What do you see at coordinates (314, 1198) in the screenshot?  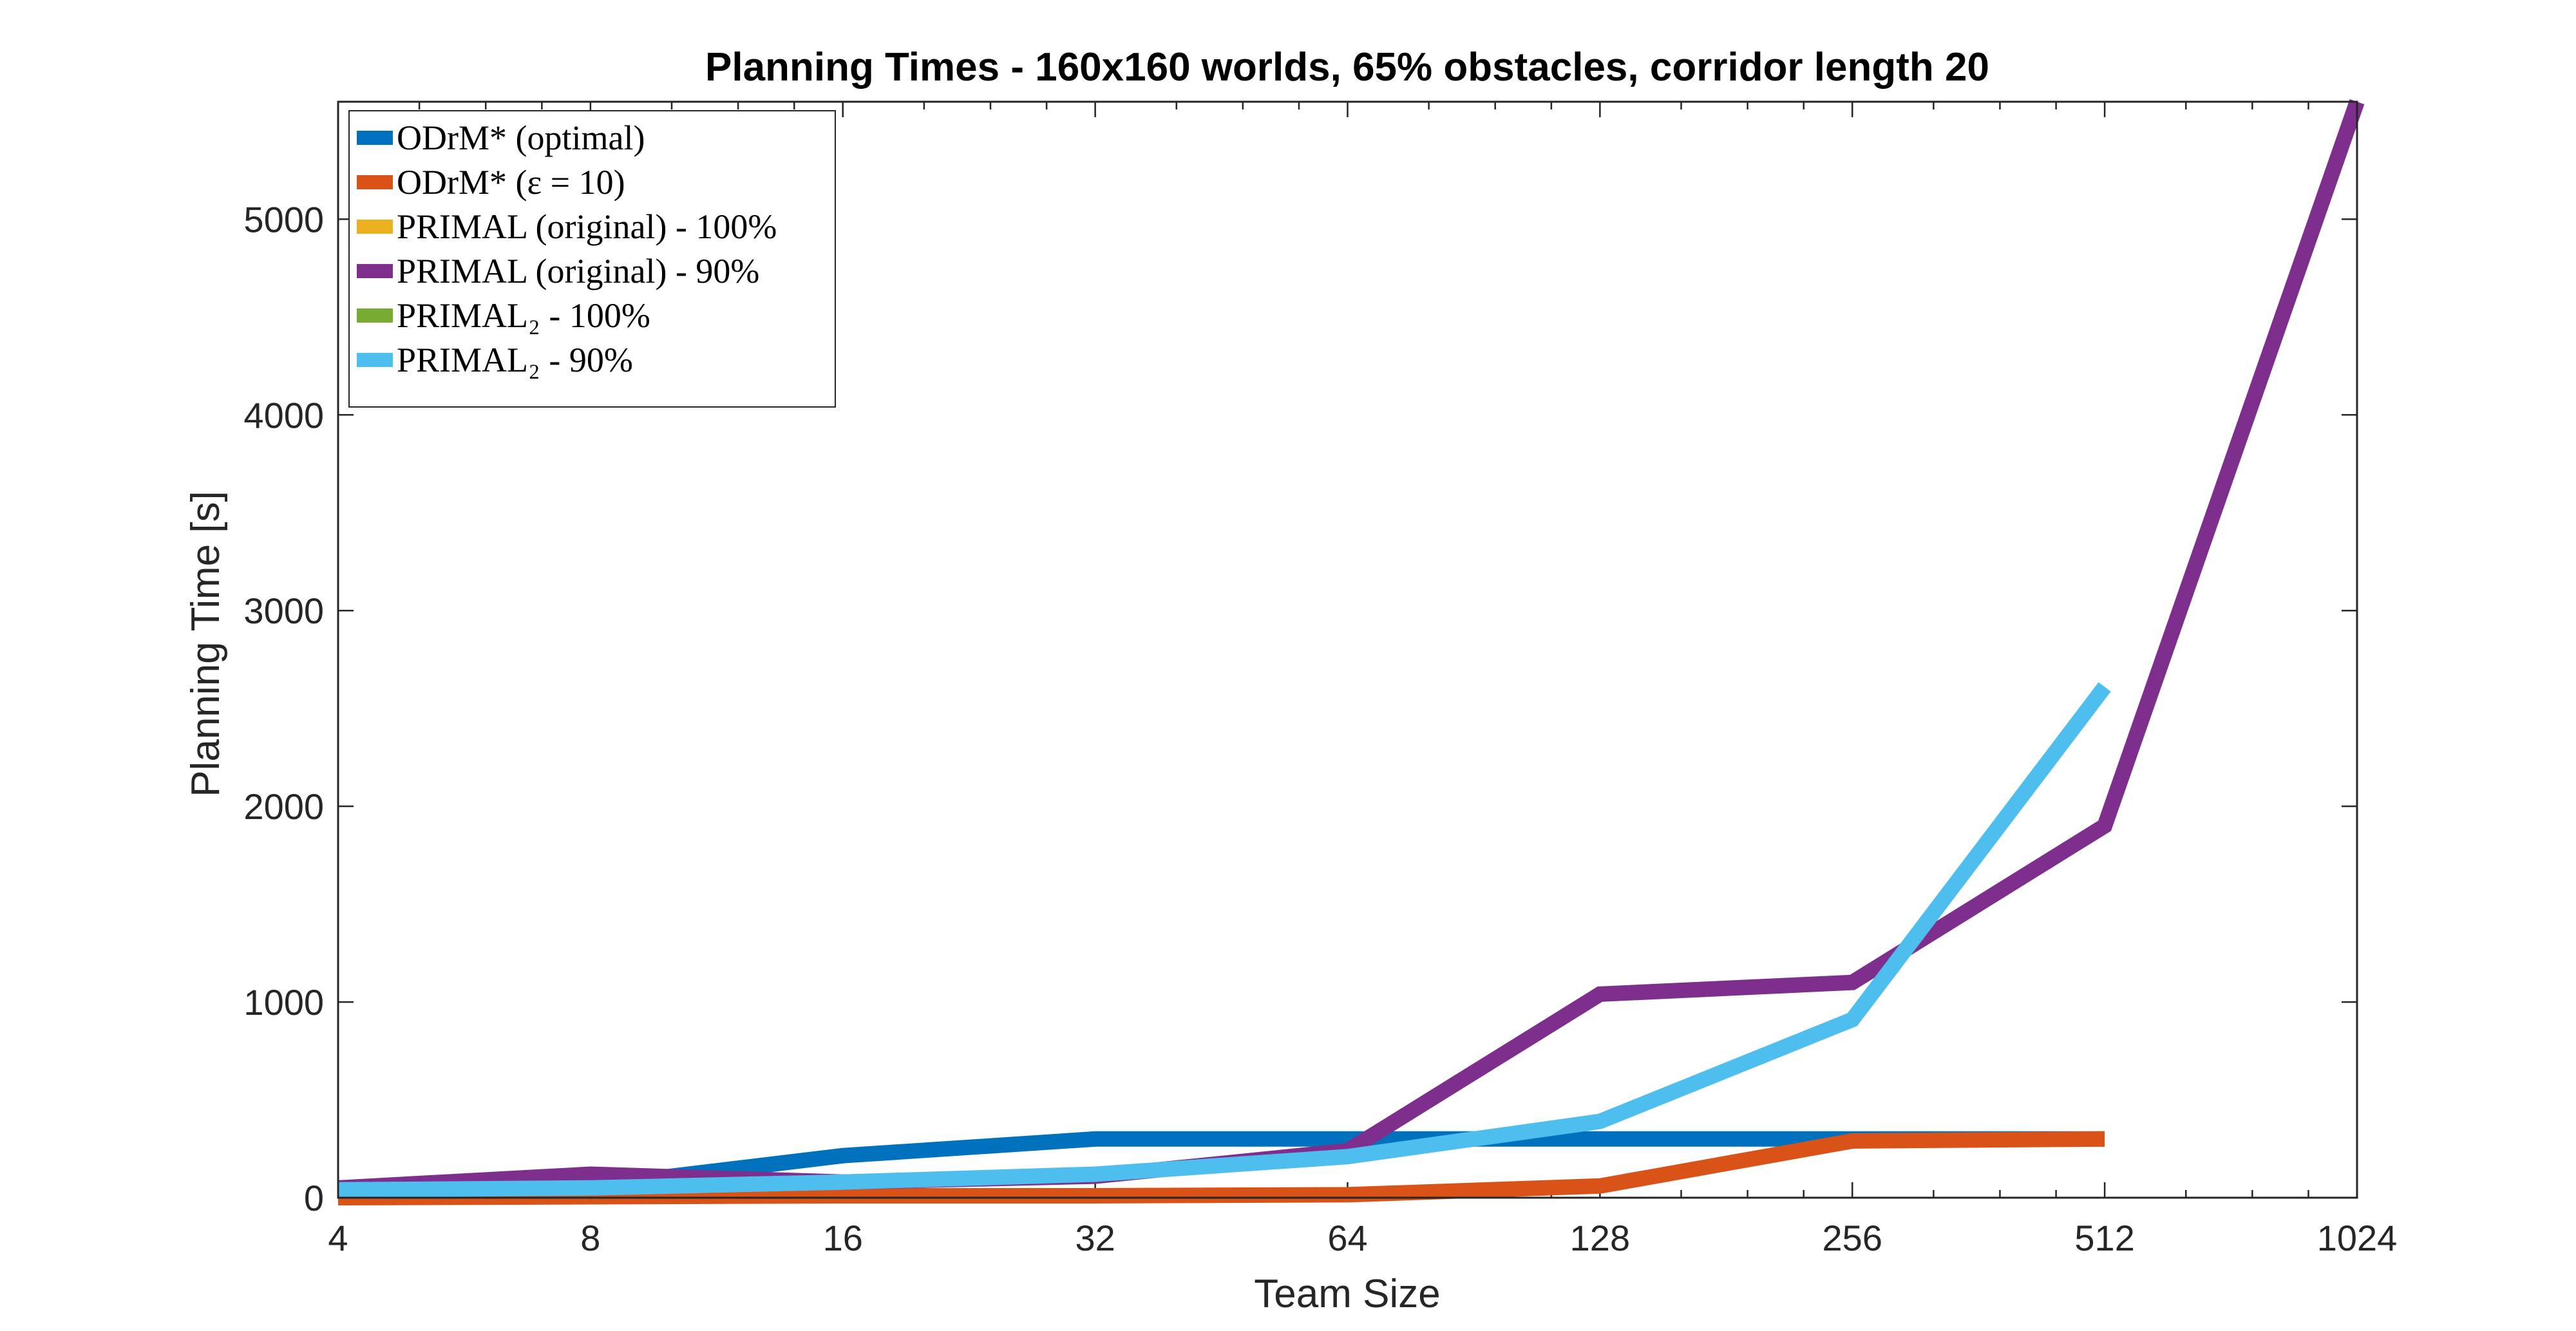 I see `y-tick-label: 0` at bounding box center [314, 1198].